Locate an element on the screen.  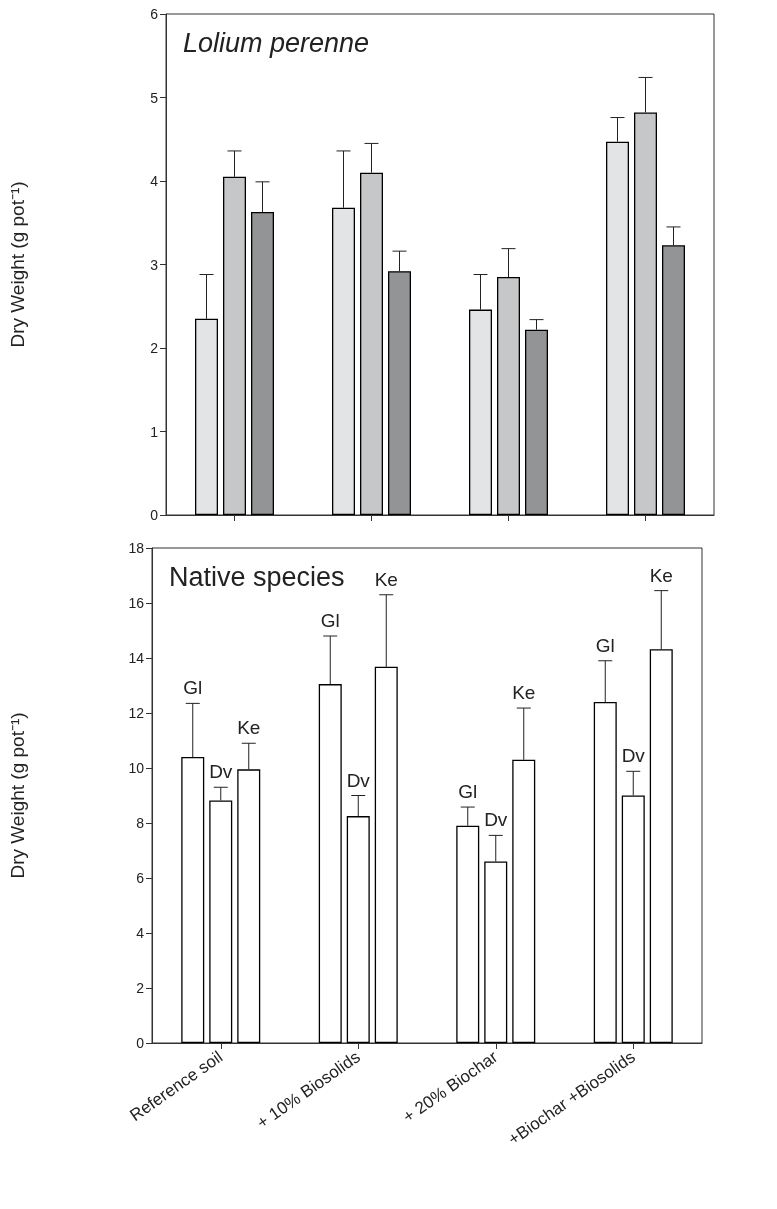
y-tick-label: 3 is located at coordinates (154, 264).